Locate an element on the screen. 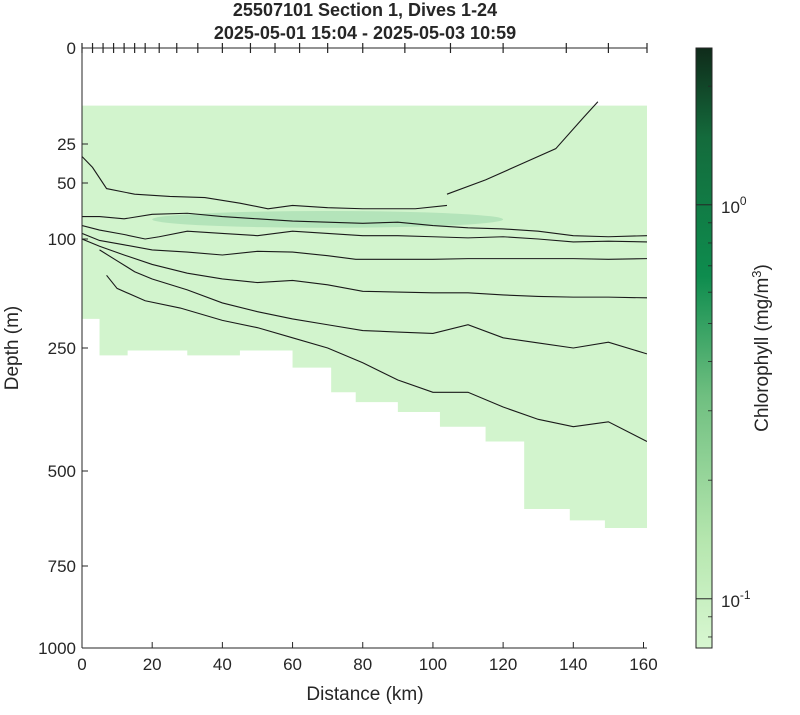 Image resolution: width=800 pixels, height=715 pixels. chart-title-line-2: 2025-05-01 15:04 - 2025-05-03 10:59 is located at coordinates (365, 33).